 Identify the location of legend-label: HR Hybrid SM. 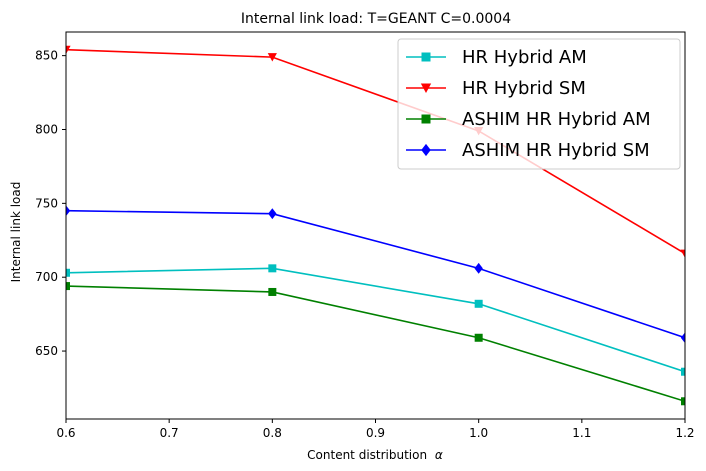
(524, 88).